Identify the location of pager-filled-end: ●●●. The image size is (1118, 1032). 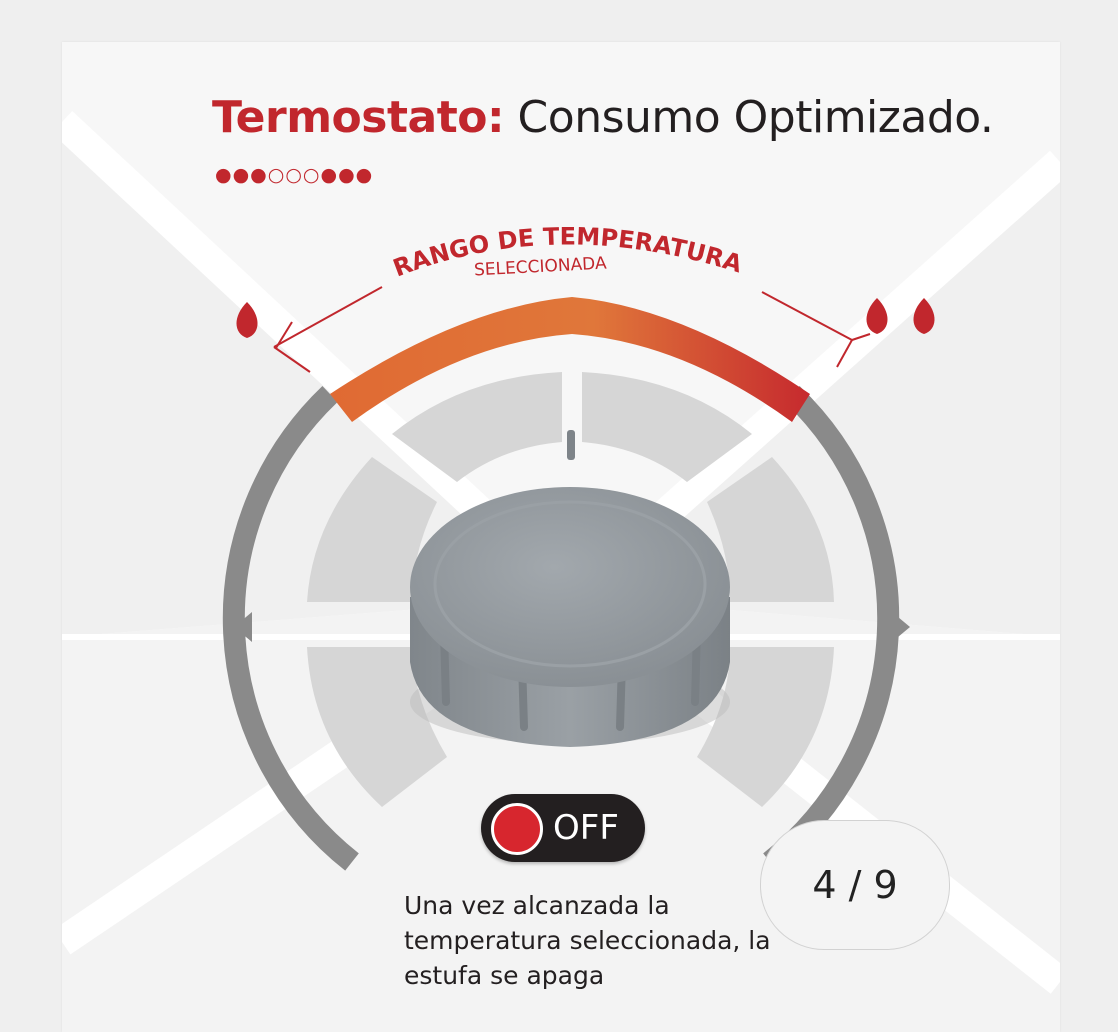
(347, 175).